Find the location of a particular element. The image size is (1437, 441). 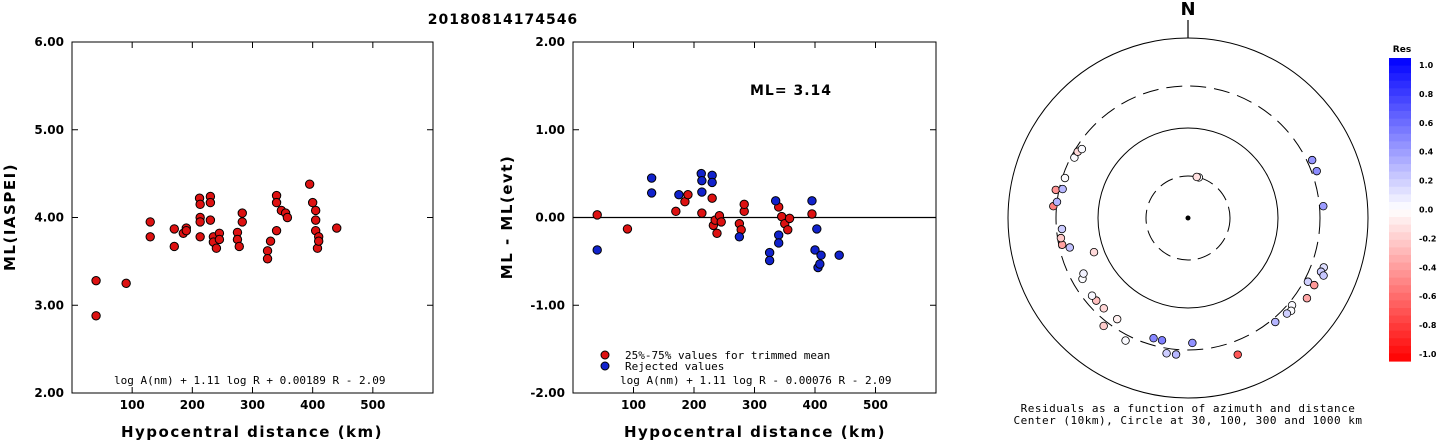

ring-300km is located at coordinates (1188, 218).